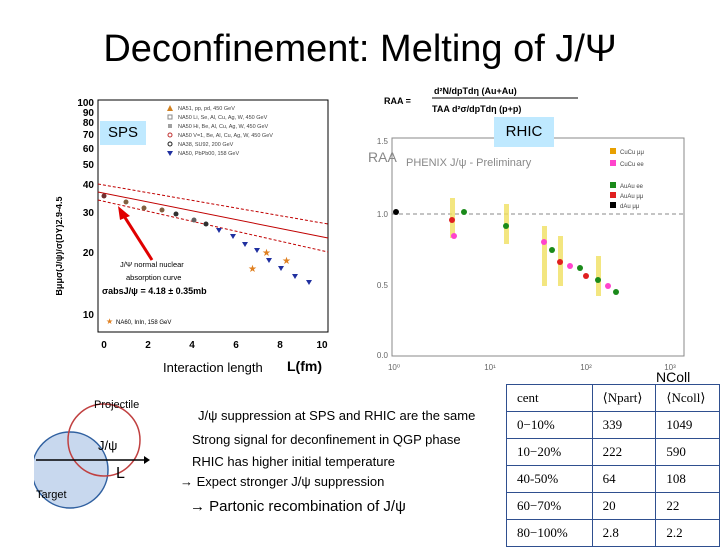 The height and width of the screenshot is (547, 720). Describe the element at coordinates (51, 495) in the screenshot. I see `target-label: Target` at that location.